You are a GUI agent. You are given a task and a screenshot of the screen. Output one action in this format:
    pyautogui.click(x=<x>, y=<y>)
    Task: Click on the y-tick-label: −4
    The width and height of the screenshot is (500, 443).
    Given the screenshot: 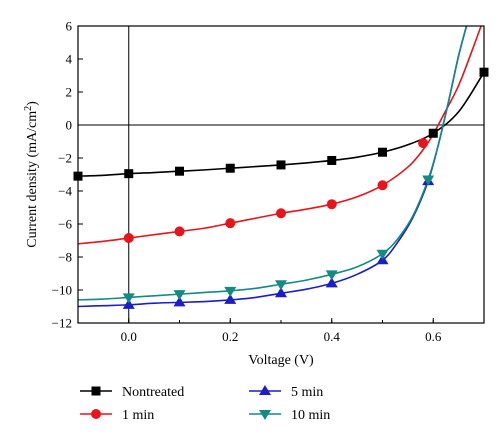 What is the action you would take?
    pyautogui.click(x=65, y=191)
    